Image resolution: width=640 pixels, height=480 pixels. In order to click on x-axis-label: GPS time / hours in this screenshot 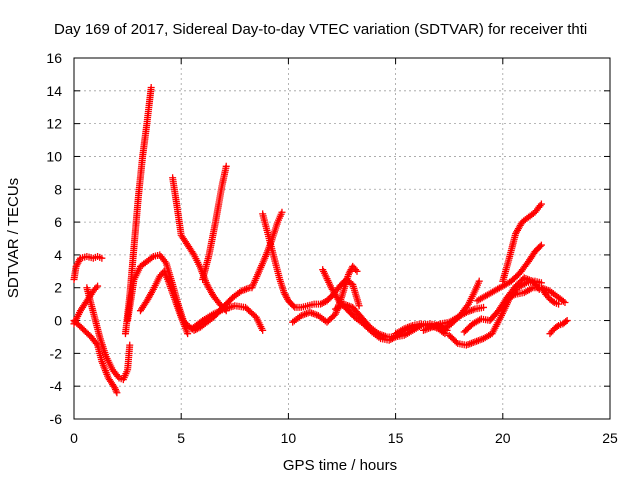, I will do `click(340, 465)`.